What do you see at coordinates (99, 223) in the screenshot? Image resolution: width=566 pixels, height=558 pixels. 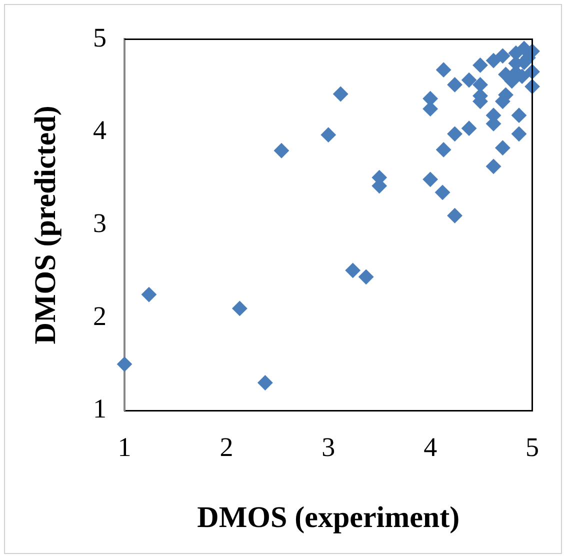 I see `y-tick-label: 3` at bounding box center [99, 223].